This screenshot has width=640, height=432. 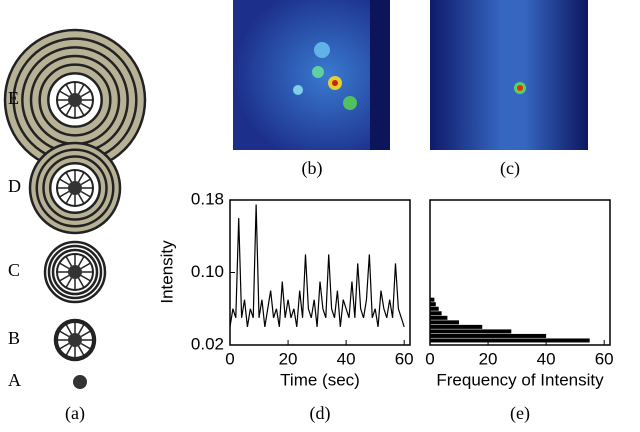 I want to click on caption: (a), so click(x=75, y=413).